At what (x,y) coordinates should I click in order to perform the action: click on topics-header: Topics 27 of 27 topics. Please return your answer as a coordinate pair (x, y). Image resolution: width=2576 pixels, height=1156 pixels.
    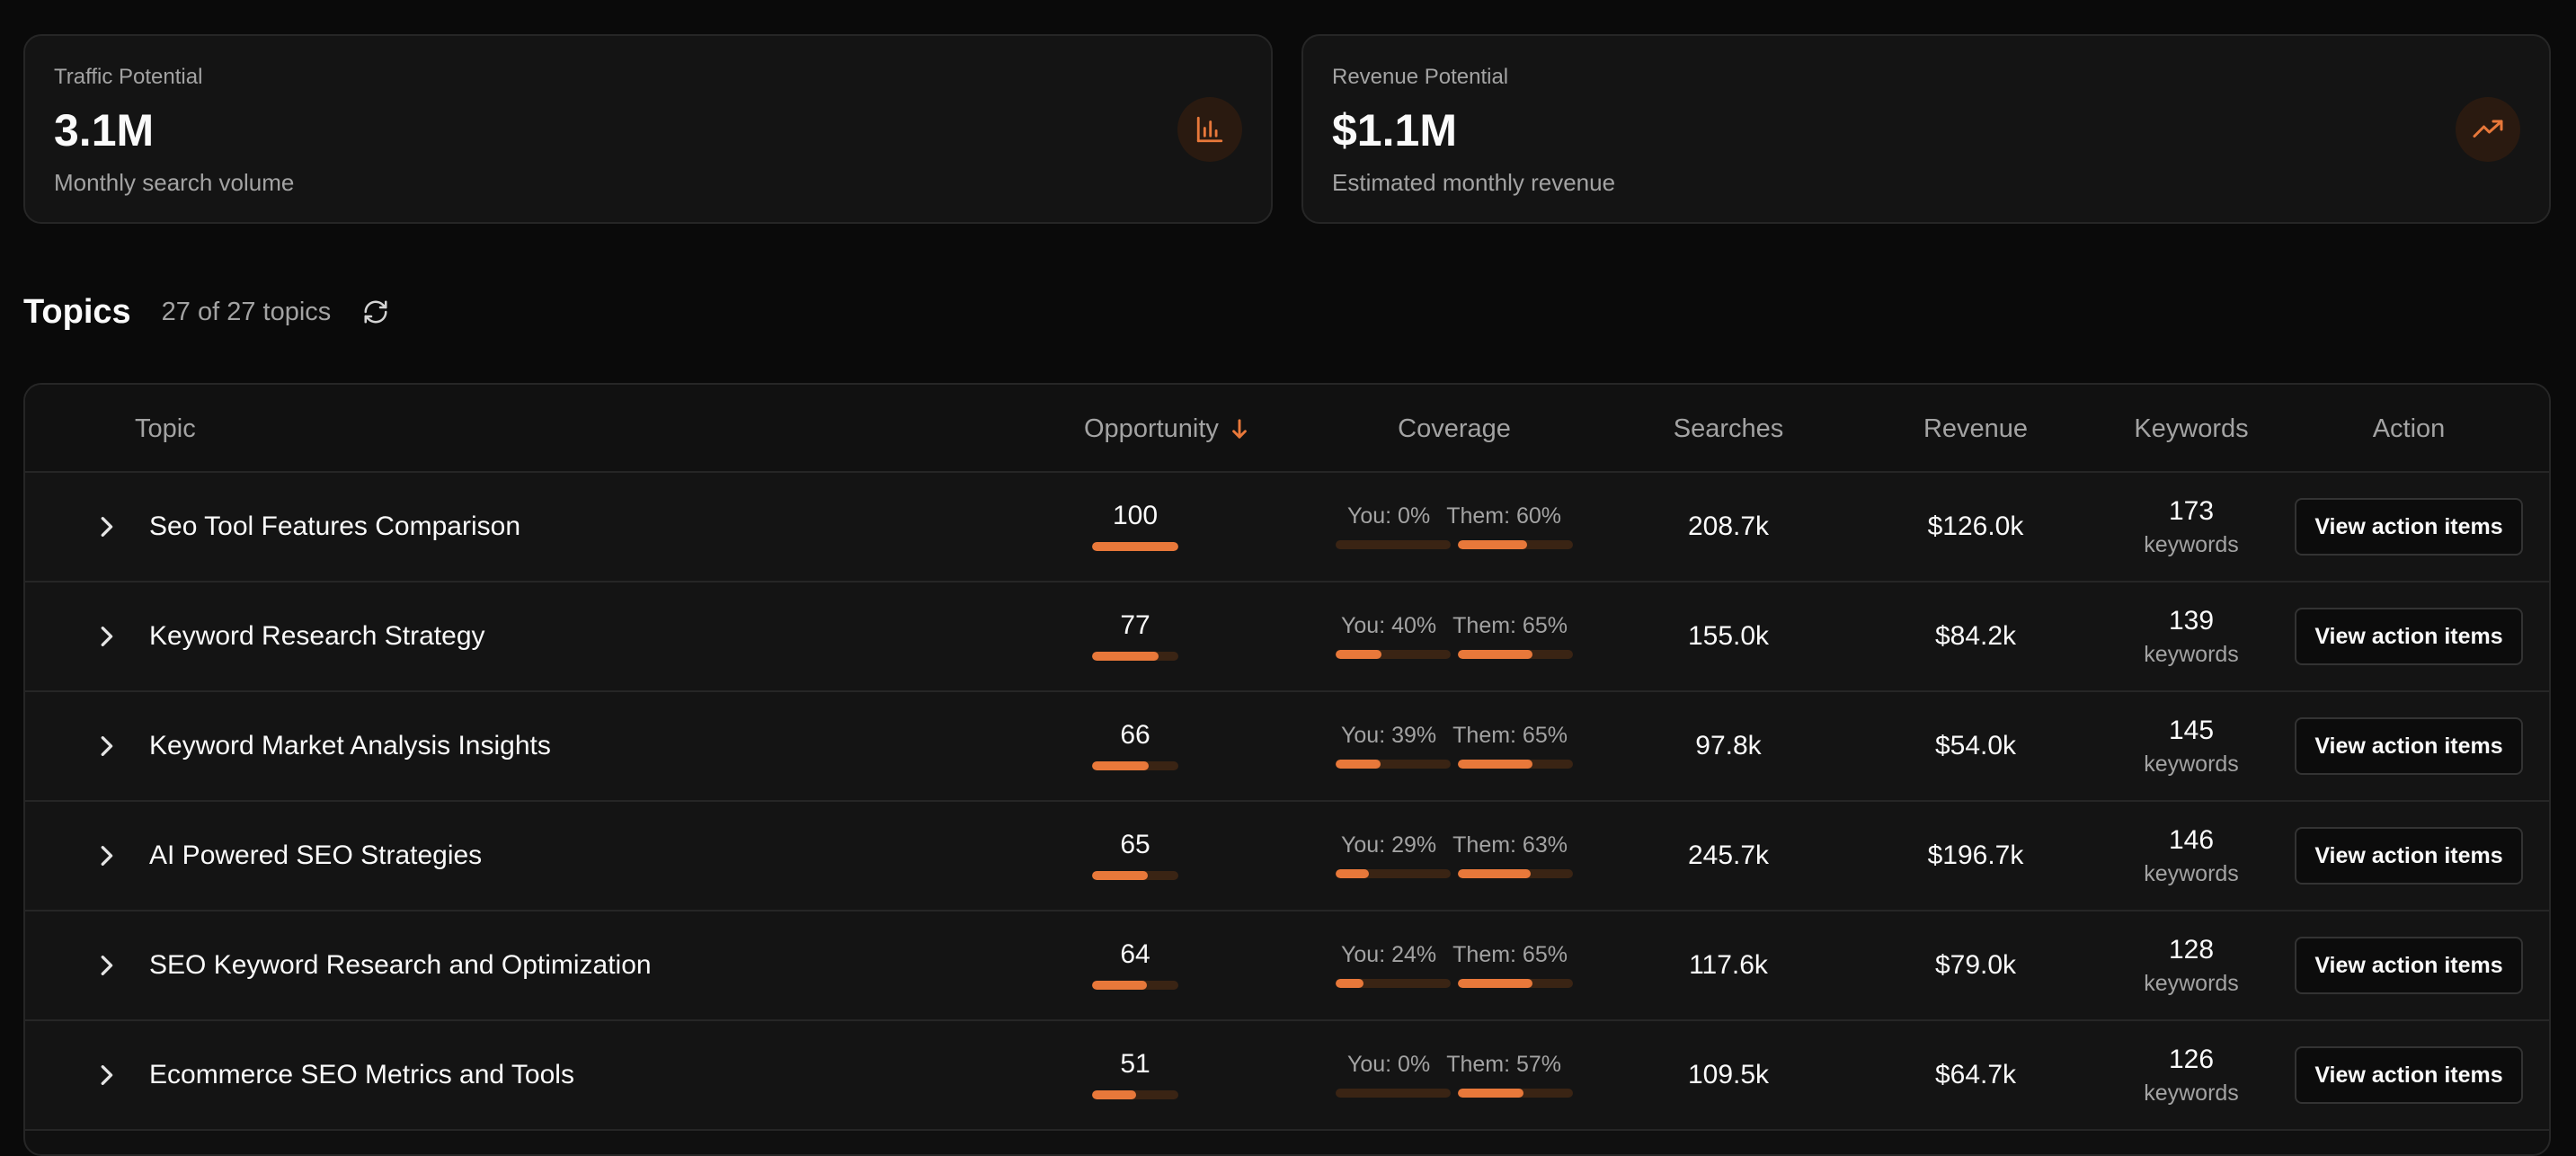
    Looking at the image, I should click on (208, 311).